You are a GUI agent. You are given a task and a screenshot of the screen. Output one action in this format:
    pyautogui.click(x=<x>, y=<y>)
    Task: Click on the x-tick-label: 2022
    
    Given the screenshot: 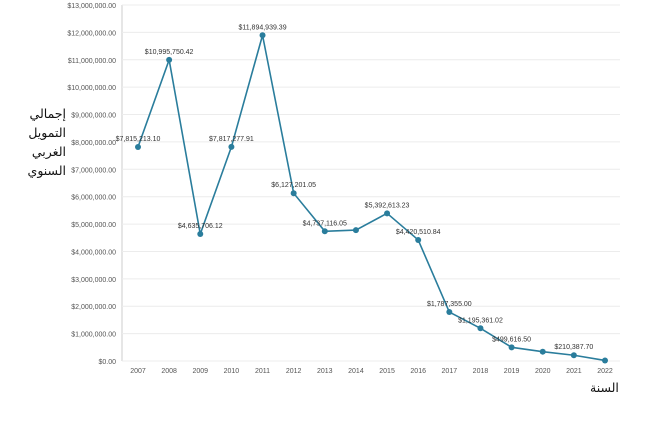 What is the action you would take?
    pyautogui.click(x=605, y=371)
    